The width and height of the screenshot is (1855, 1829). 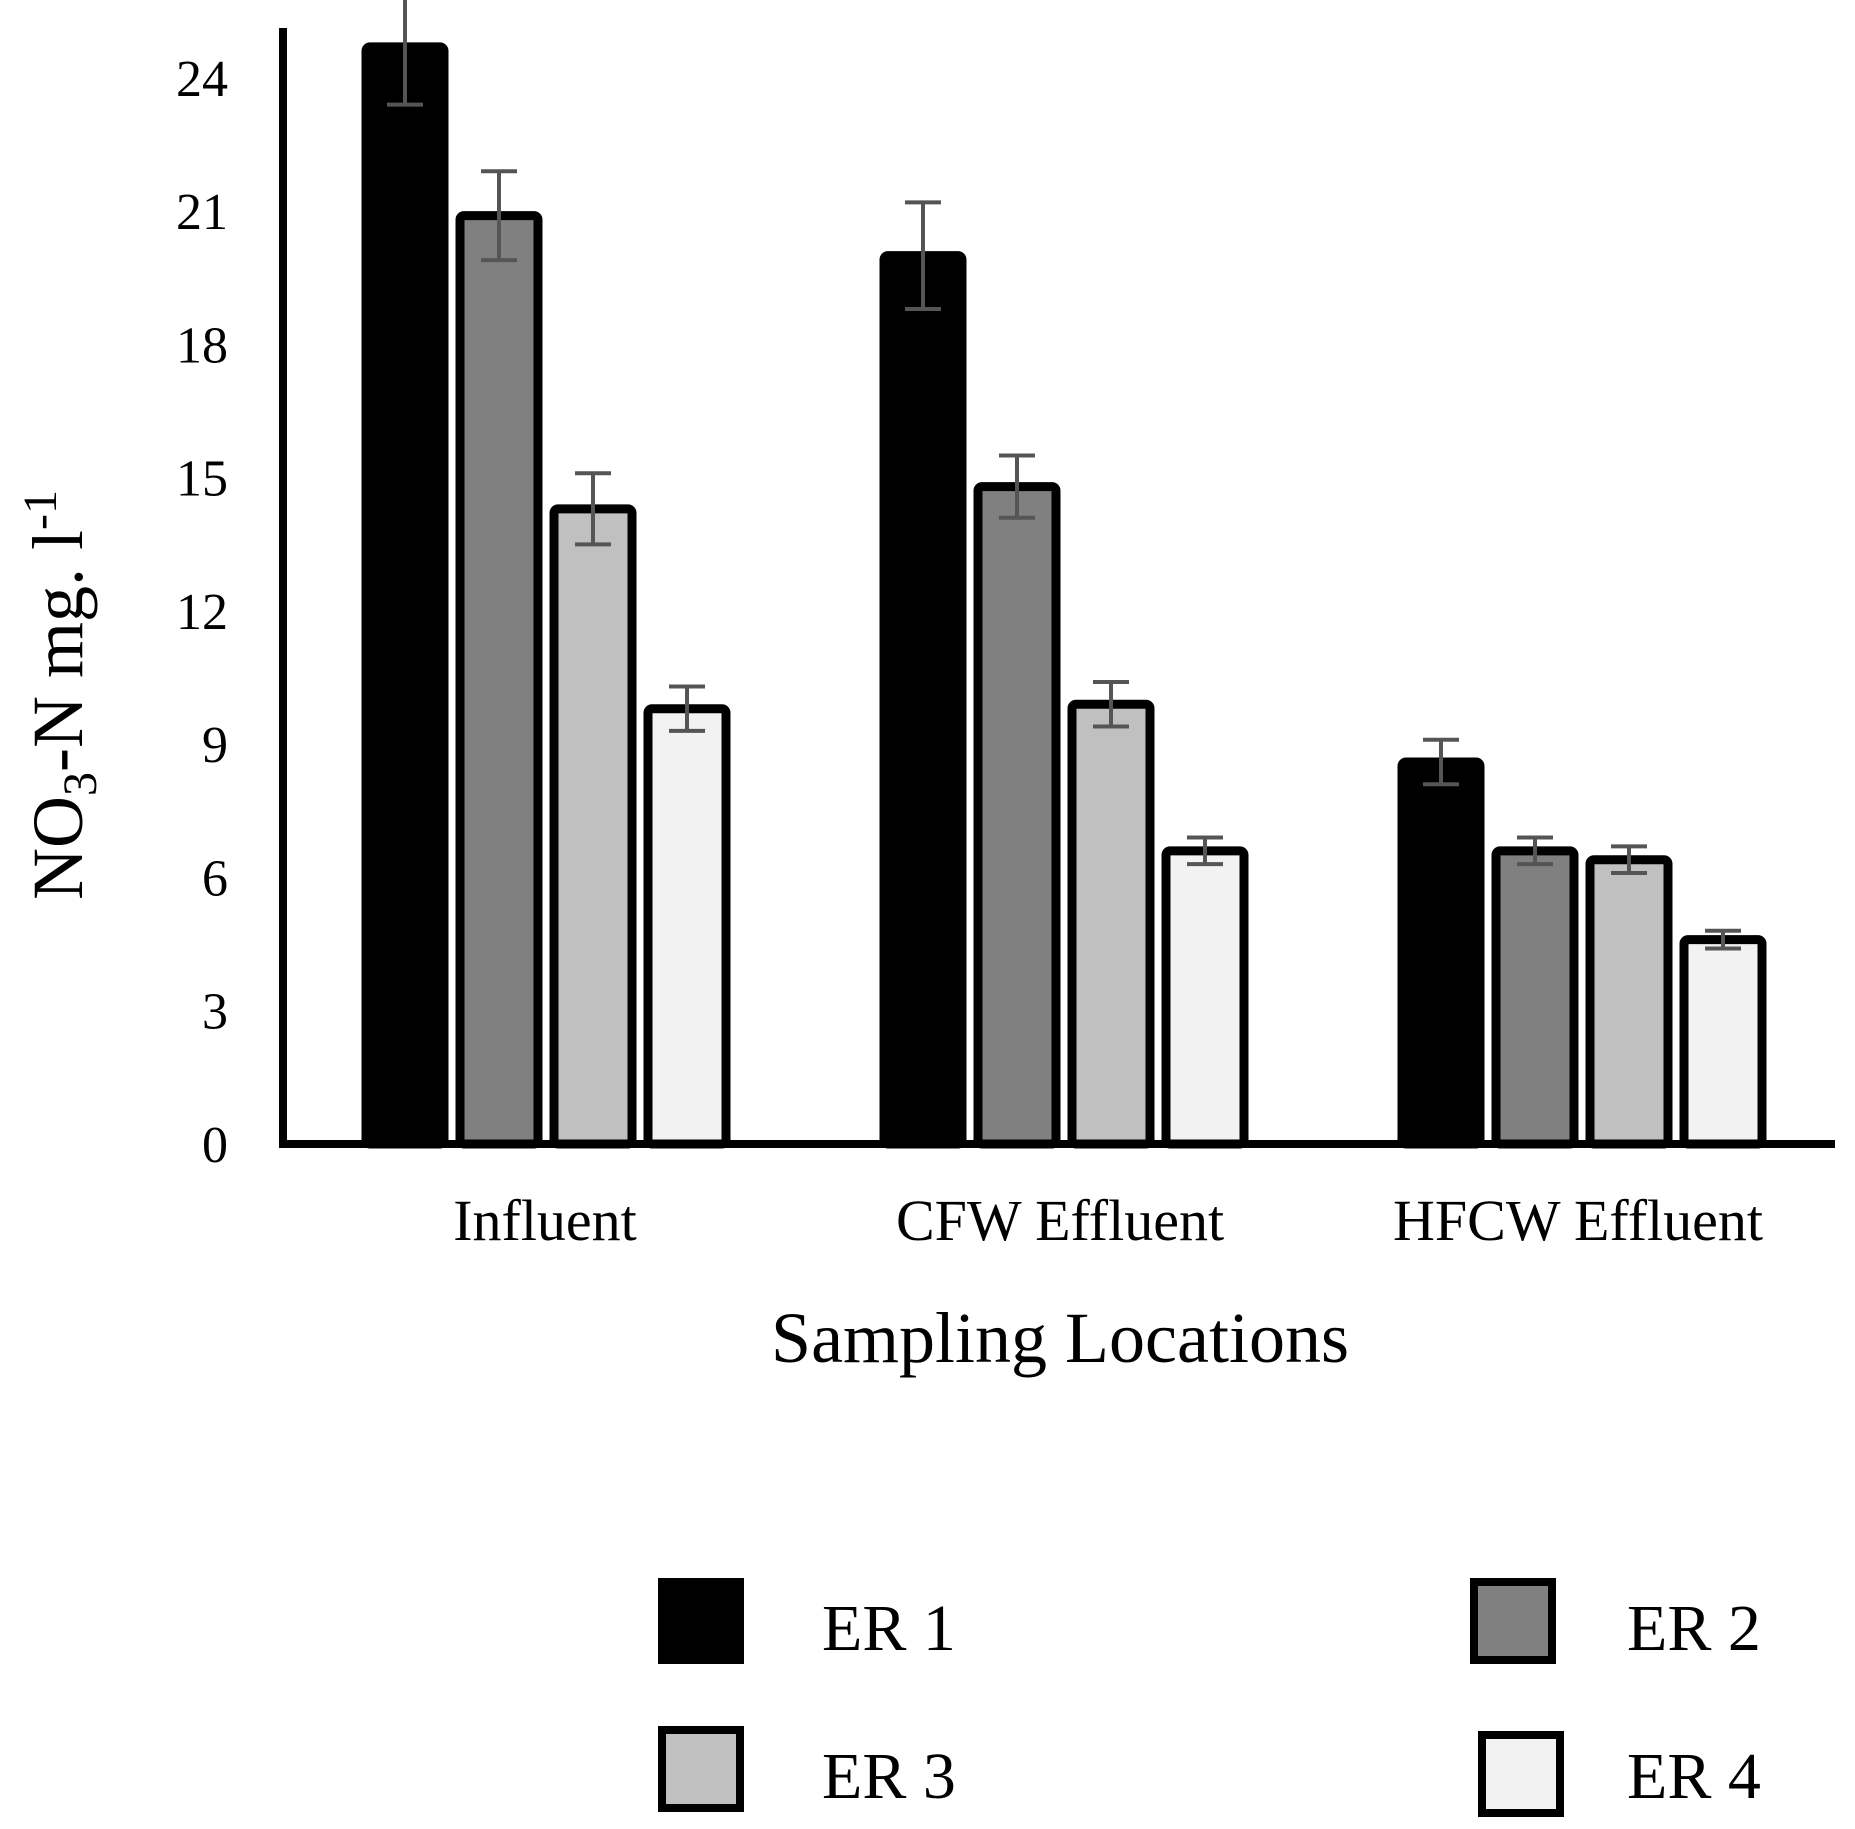 I want to click on legend: ER 1 ER 2 ER 3 ER 4, so click(x=1209, y=1697).